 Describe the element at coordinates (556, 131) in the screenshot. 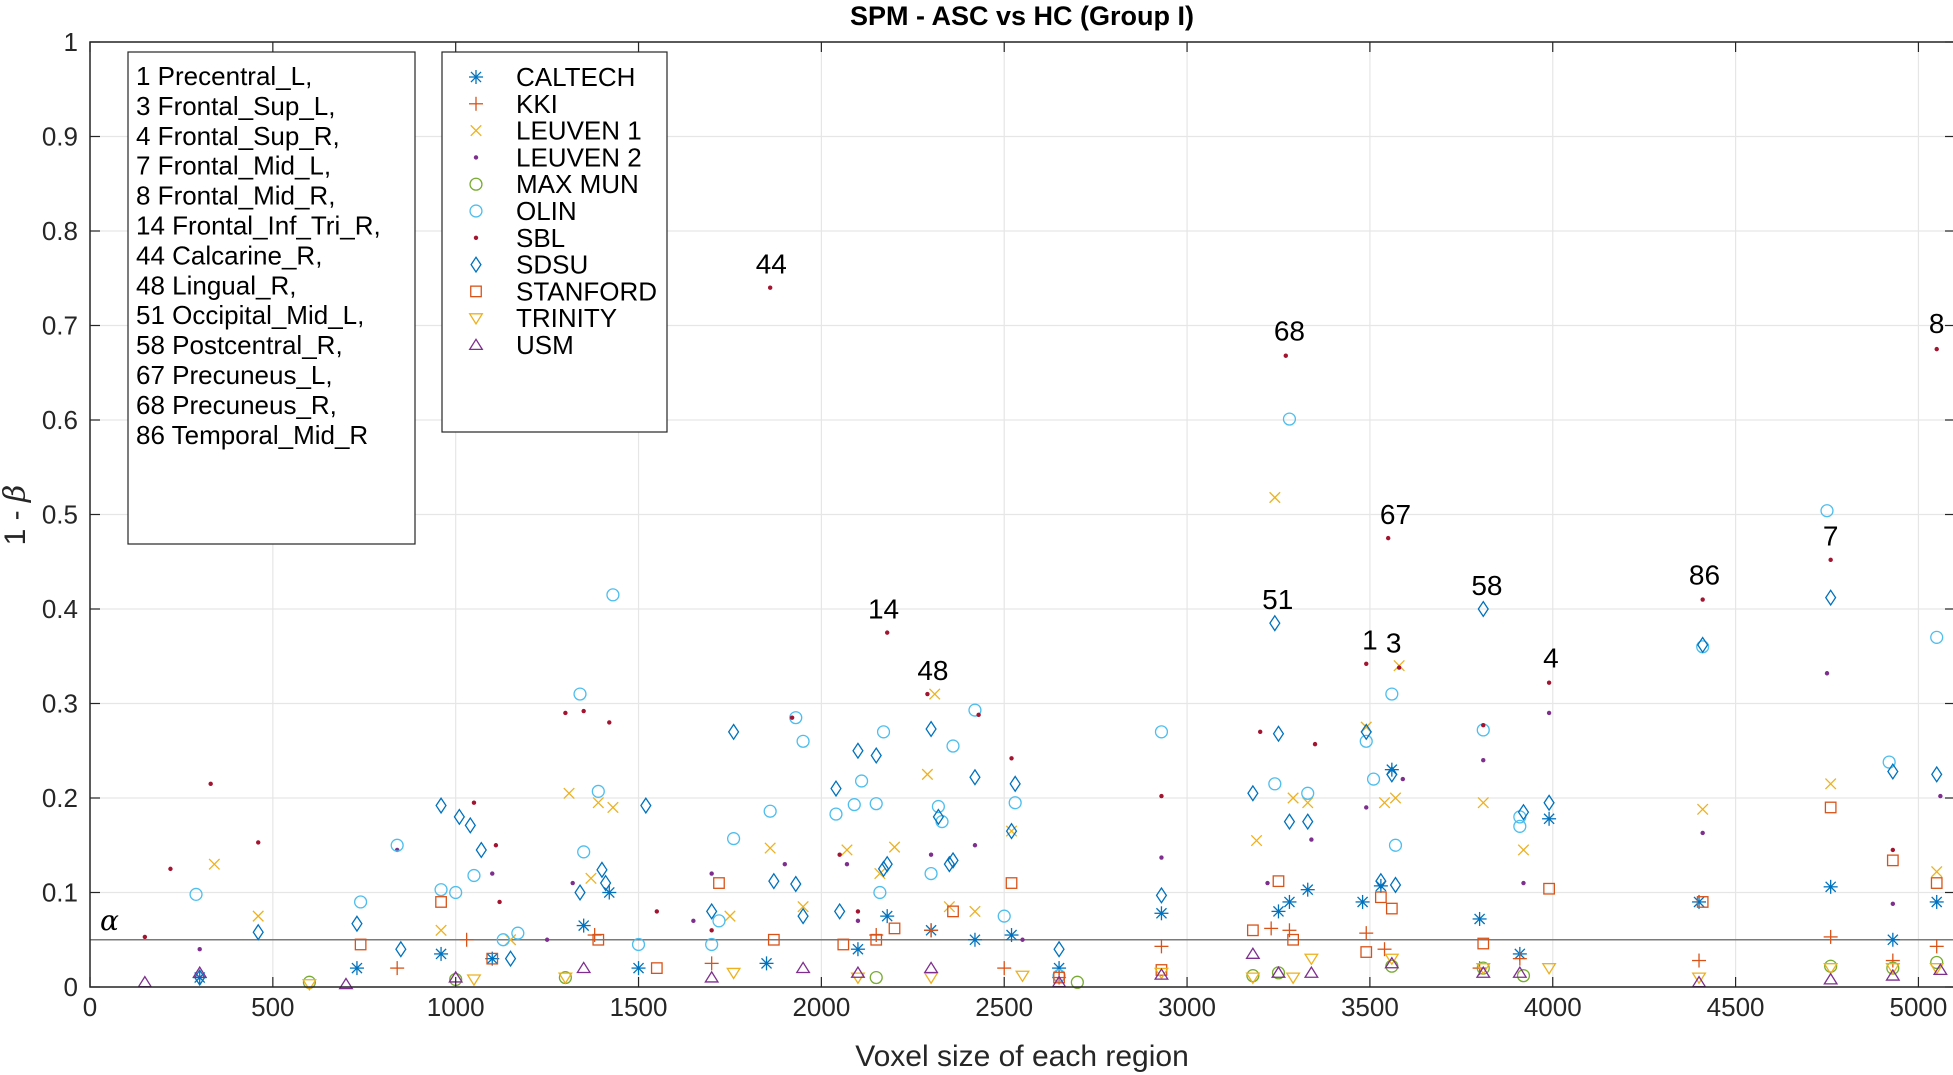

I see `site-legend-entry: LEUVEN 1` at that location.